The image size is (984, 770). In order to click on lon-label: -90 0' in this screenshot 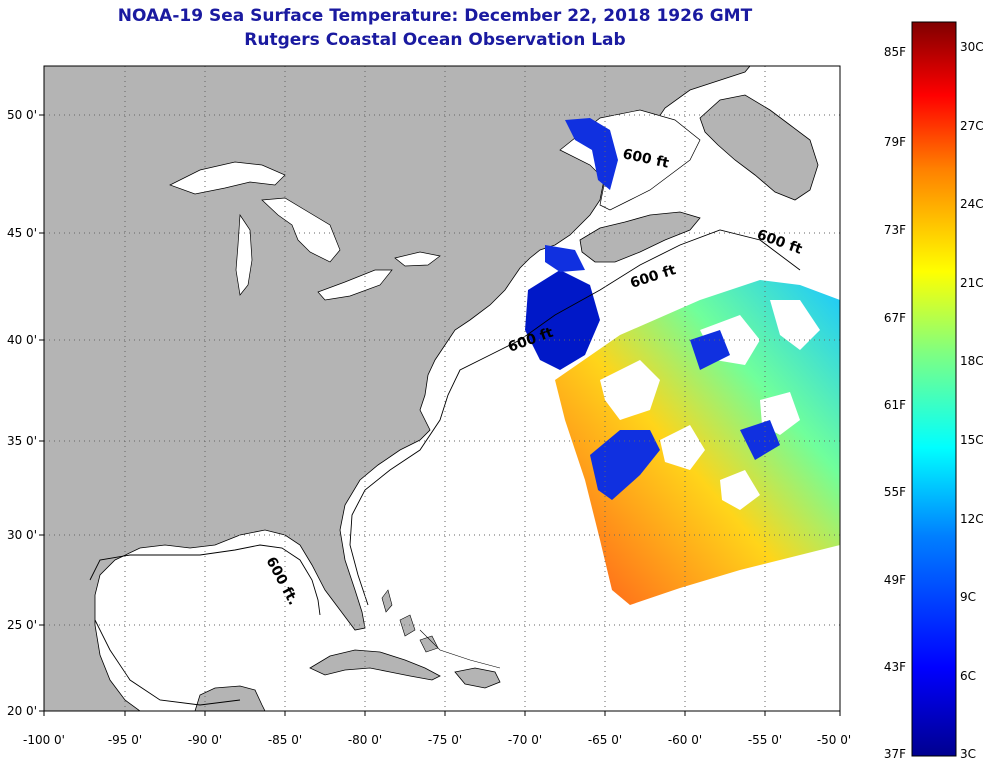, I will do `click(205, 740)`.